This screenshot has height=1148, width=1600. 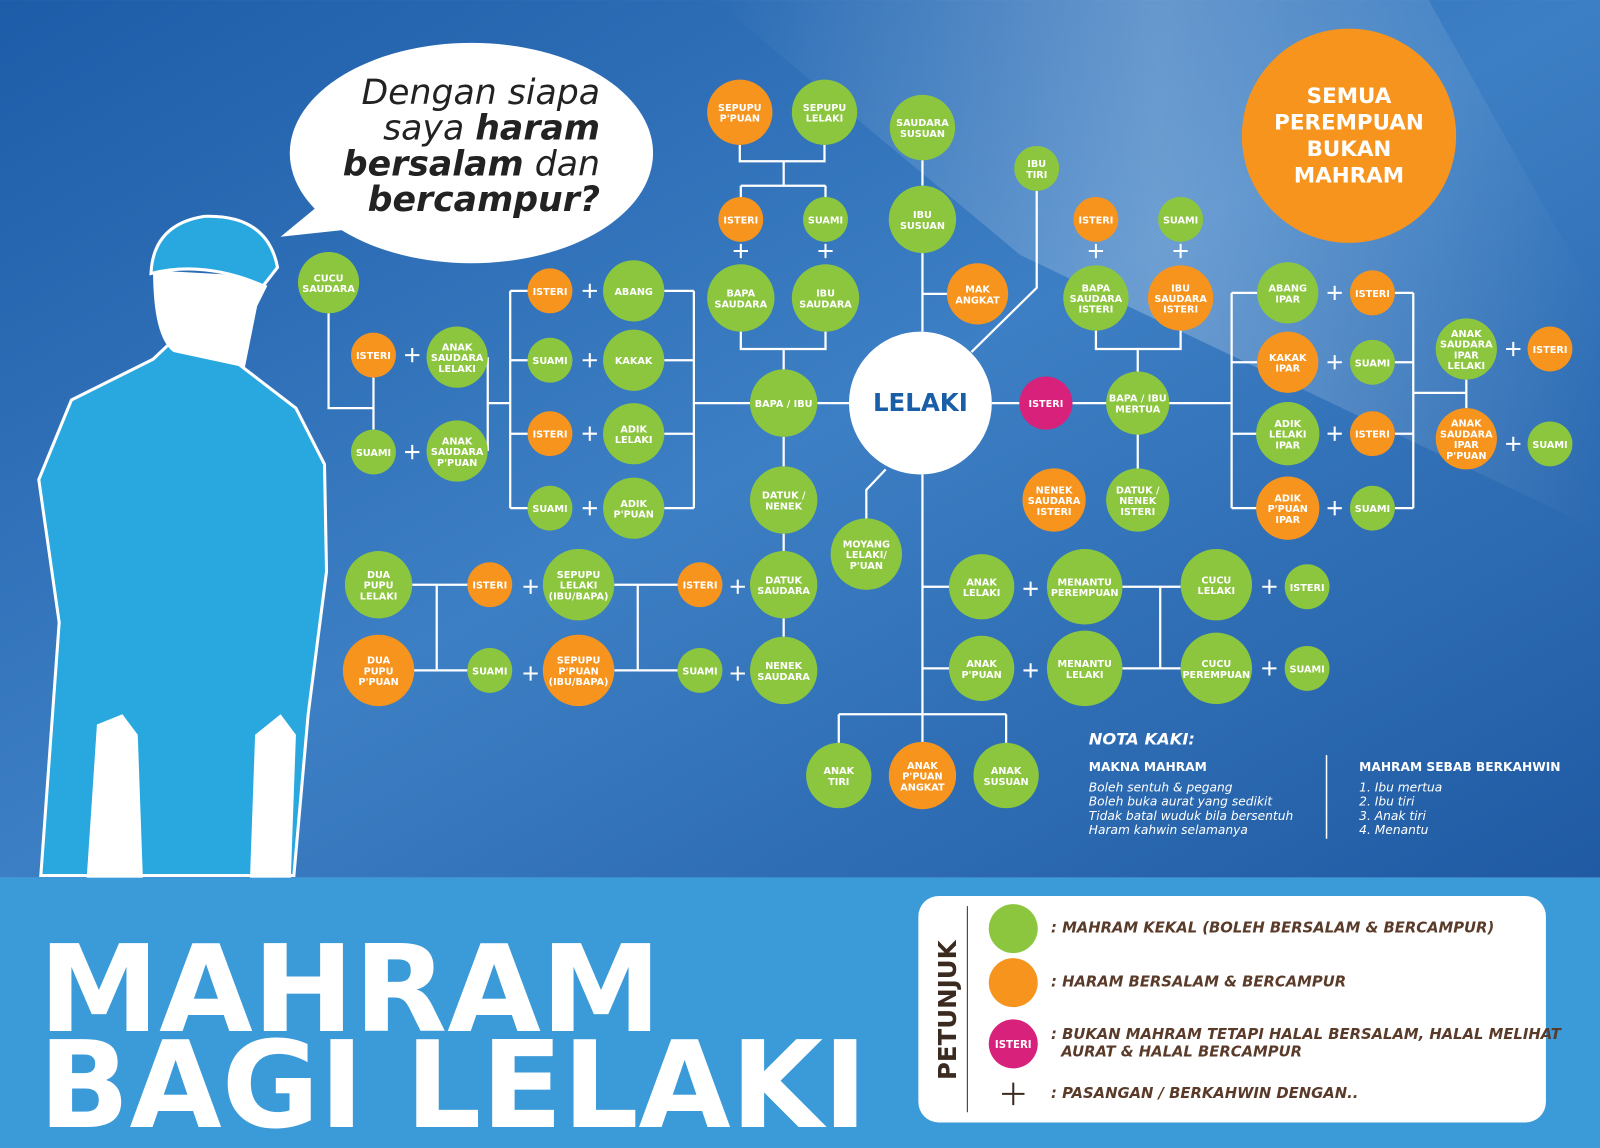 What do you see at coordinates (1137, 409) in the screenshot?
I see `node-label: MERTUA` at bounding box center [1137, 409].